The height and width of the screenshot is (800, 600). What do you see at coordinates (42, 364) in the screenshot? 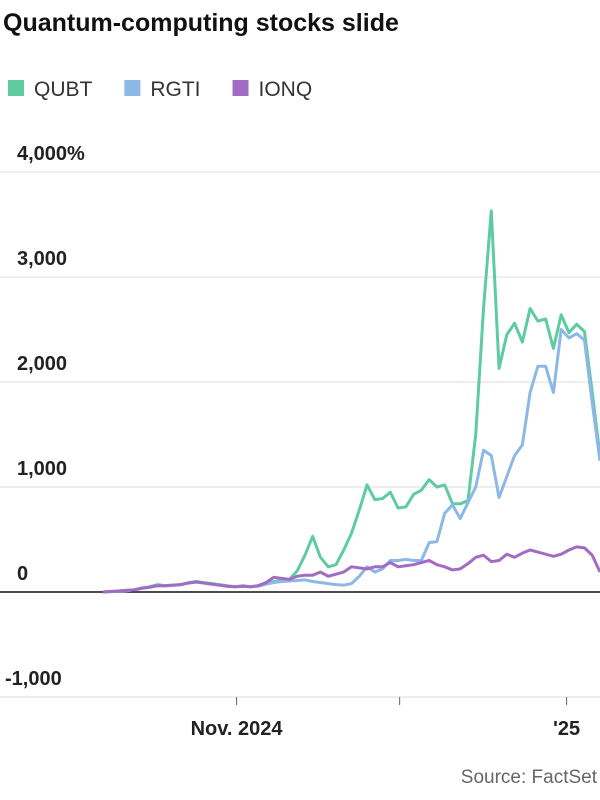
I see `y-tick-label: 2,000` at bounding box center [42, 364].